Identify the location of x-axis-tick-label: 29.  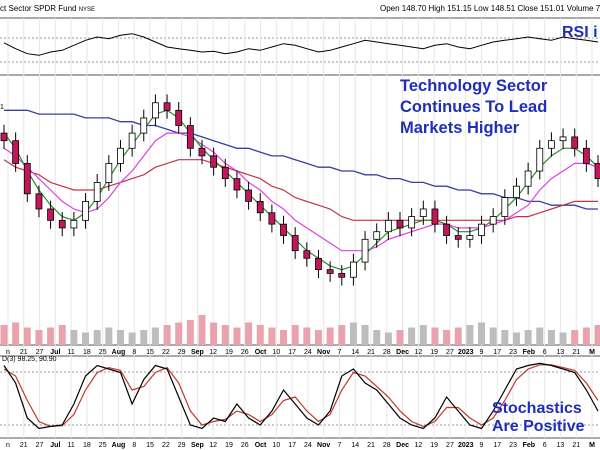
(182, 352).